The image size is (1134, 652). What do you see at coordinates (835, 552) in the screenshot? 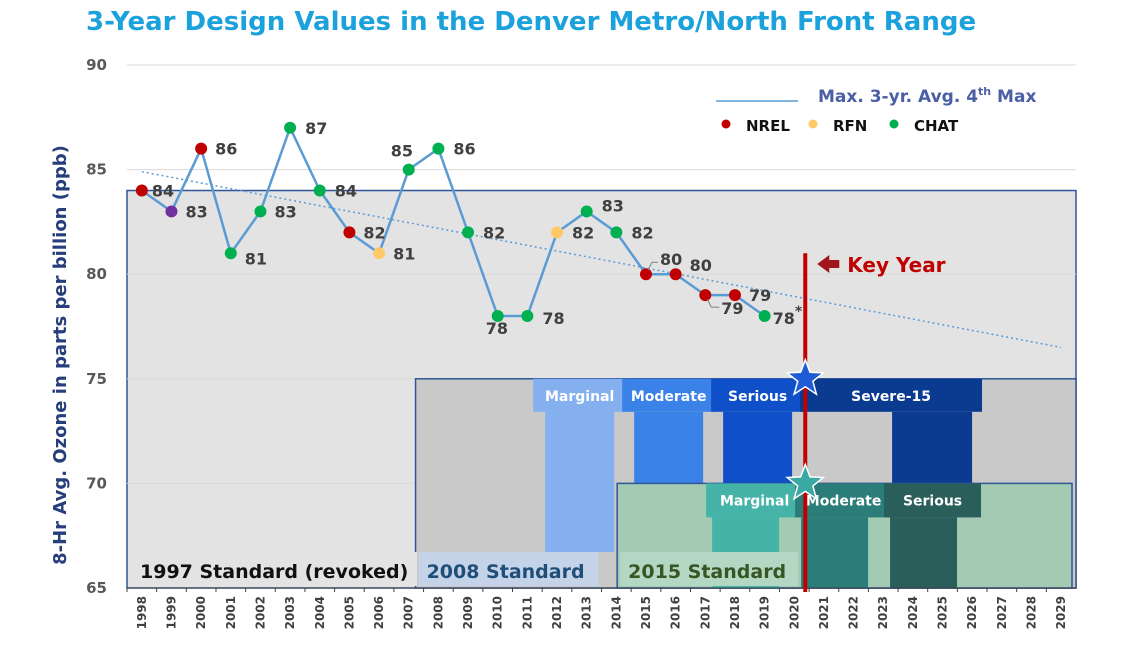
I see `class-2015-column-moderate` at bounding box center [835, 552].